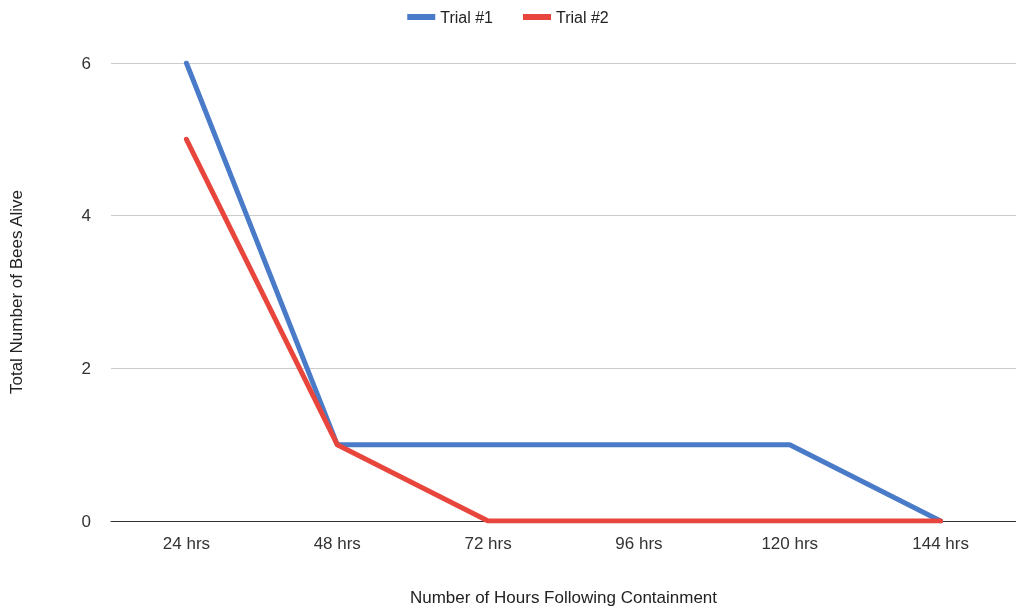 This screenshot has height=611, width=1016. I want to click on legend-label: Trial #2, so click(582, 17).